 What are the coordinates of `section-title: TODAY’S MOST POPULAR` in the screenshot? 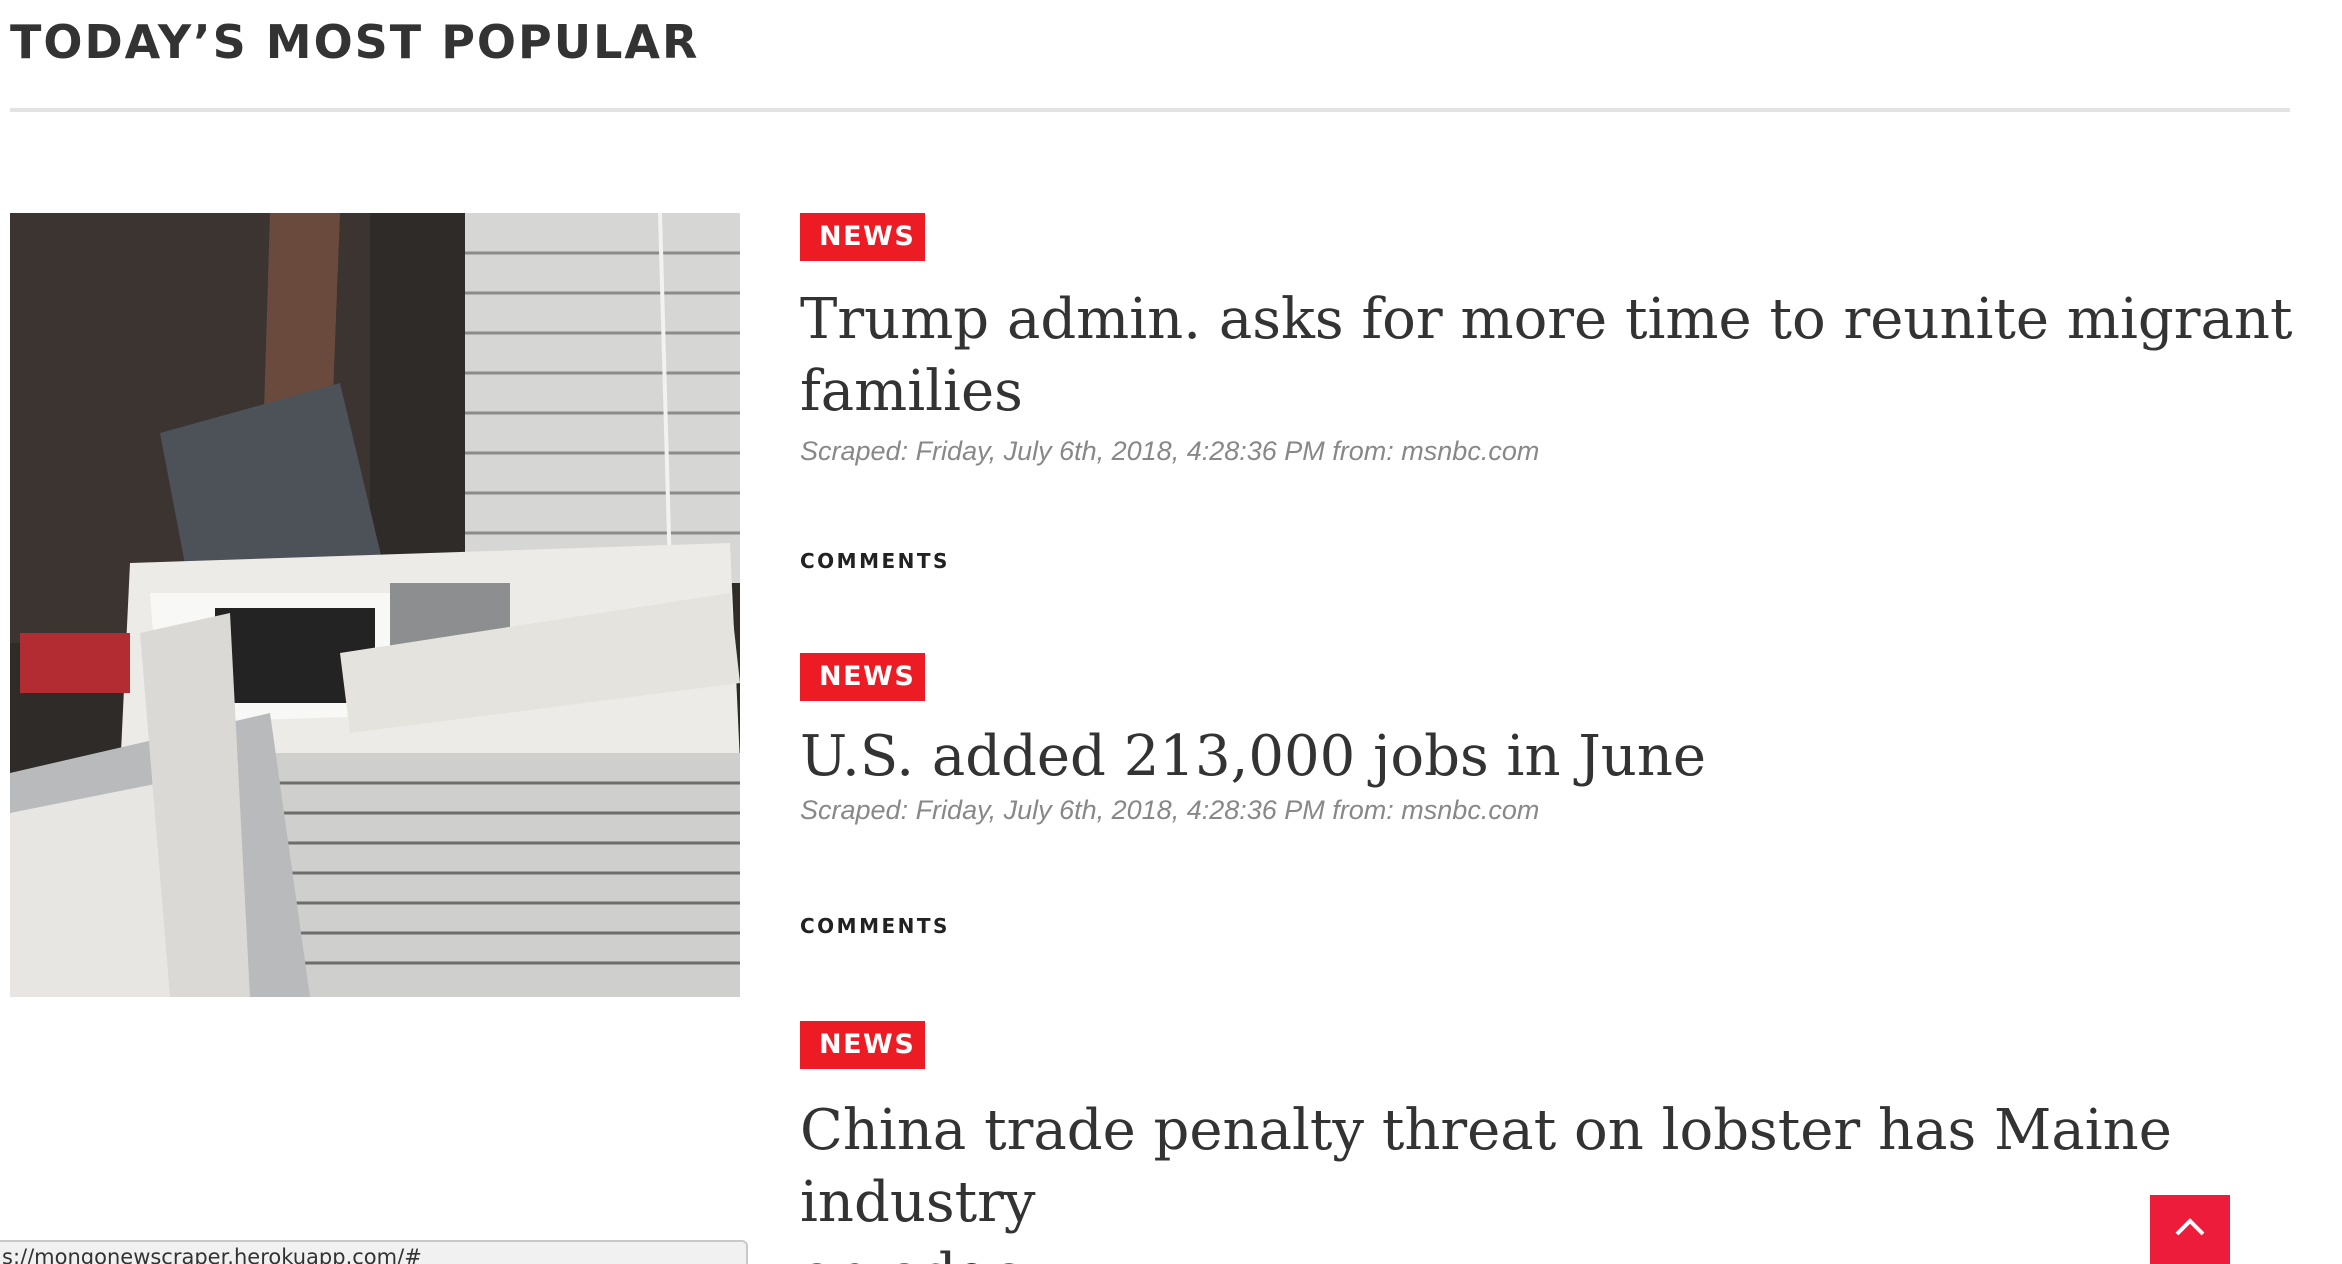 It's located at (355, 42).